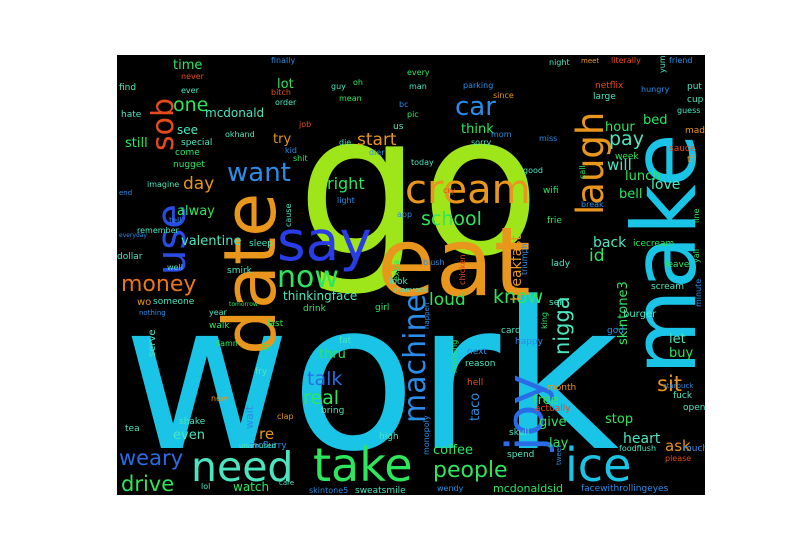  What do you see at coordinates (695, 131) in the screenshot?
I see `word-mad: mad` at bounding box center [695, 131].